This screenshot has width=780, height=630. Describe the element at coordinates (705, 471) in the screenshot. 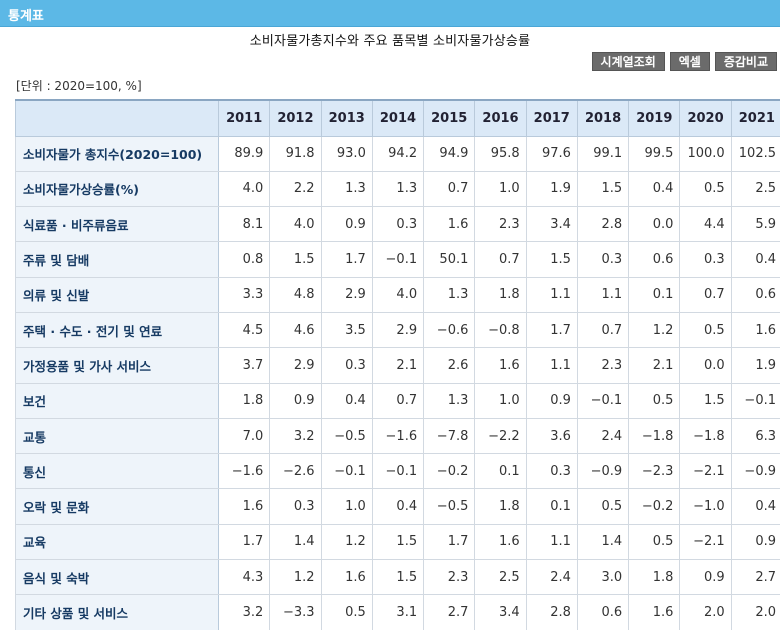

I see `table-cell: −2.1` at that location.